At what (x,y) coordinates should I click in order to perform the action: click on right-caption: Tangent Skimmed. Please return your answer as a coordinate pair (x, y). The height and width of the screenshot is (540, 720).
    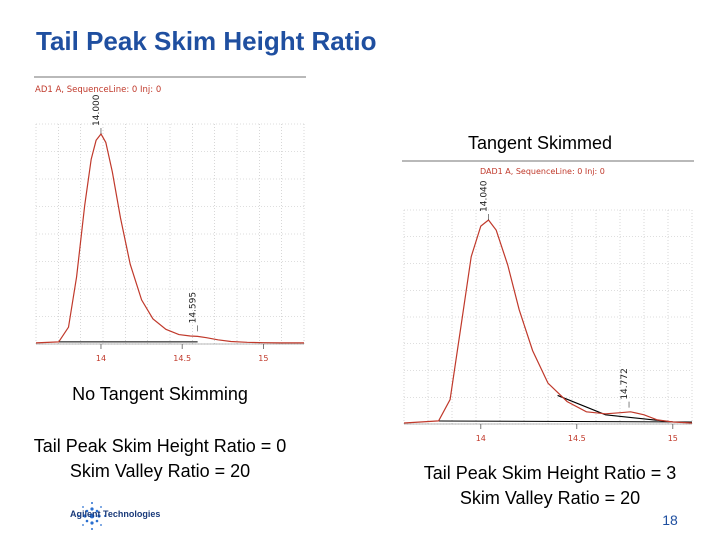
    Looking at the image, I should click on (540, 143).